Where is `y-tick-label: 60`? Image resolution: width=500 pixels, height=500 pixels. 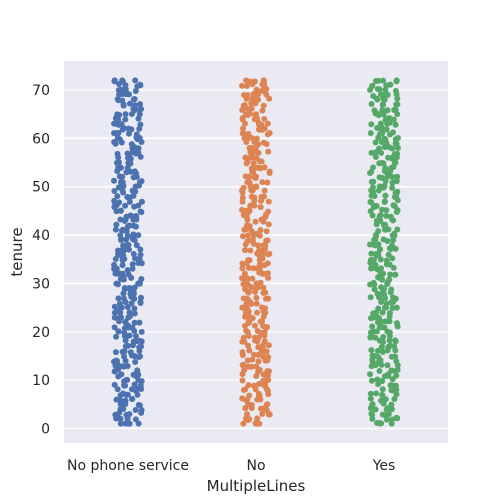
y-tick-label: 60 is located at coordinates (41, 139).